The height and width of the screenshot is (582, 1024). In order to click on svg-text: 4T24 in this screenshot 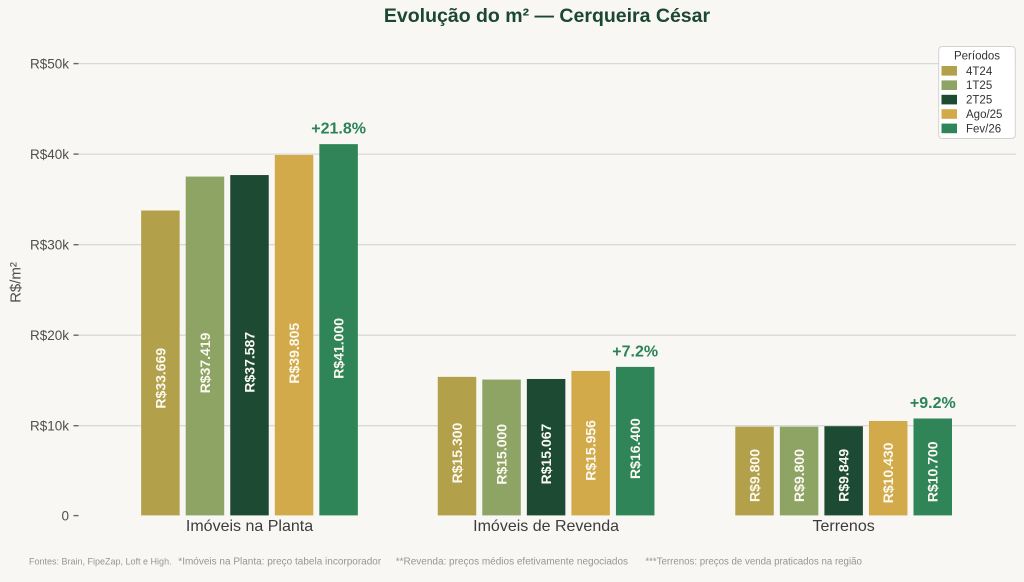, I will do `click(979, 72)`.